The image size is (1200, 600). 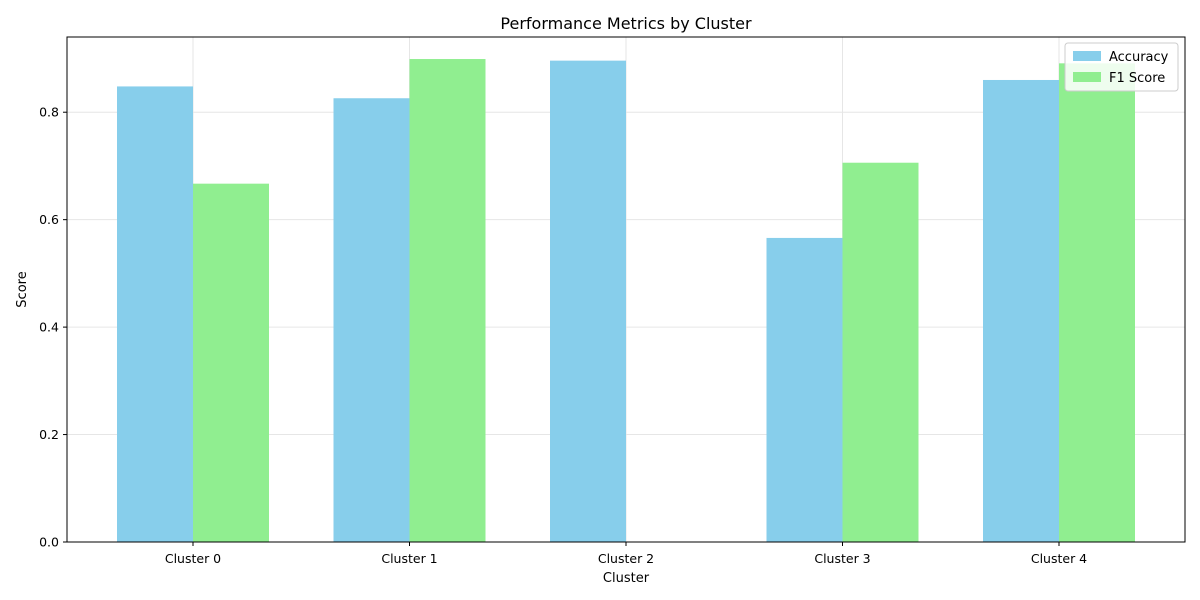 I want to click on x-tick-label: Cluster 4, so click(x=1059, y=558).